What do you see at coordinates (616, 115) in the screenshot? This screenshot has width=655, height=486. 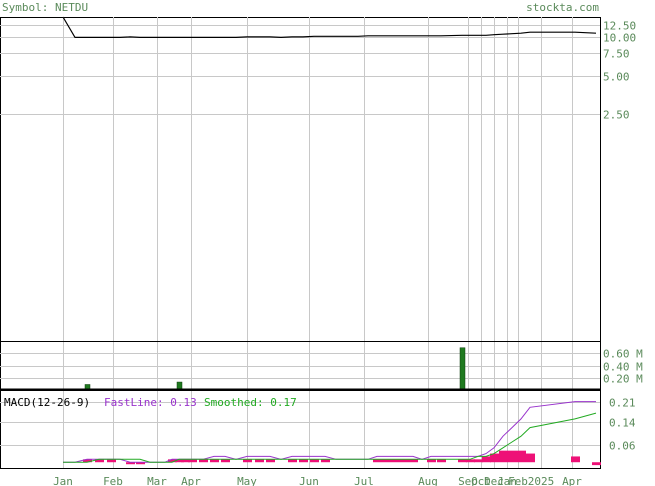 I see `price-tick-label: 2.50` at bounding box center [616, 115].